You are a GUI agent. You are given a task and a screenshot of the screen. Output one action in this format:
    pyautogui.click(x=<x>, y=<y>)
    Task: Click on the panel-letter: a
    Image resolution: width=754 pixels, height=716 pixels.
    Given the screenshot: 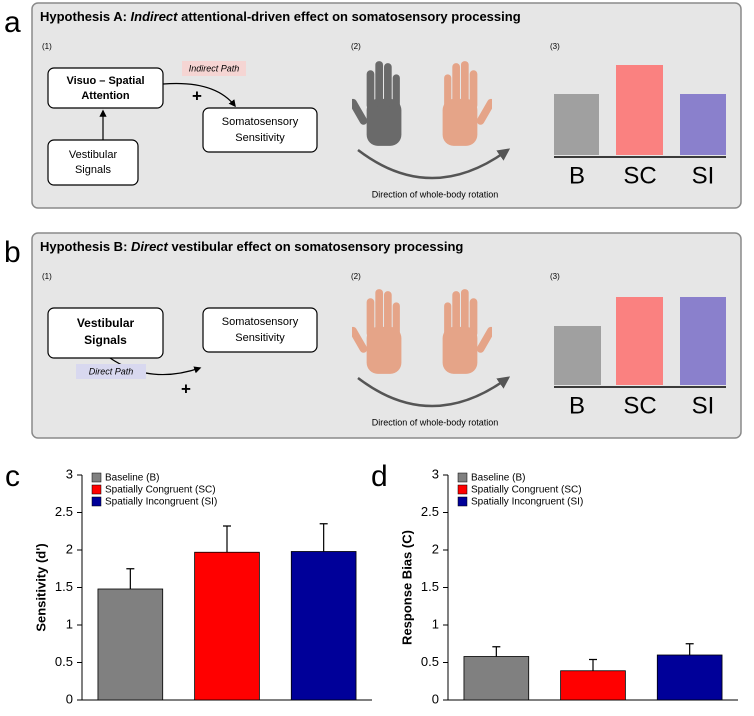 What is the action you would take?
    pyautogui.click(x=12, y=22)
    